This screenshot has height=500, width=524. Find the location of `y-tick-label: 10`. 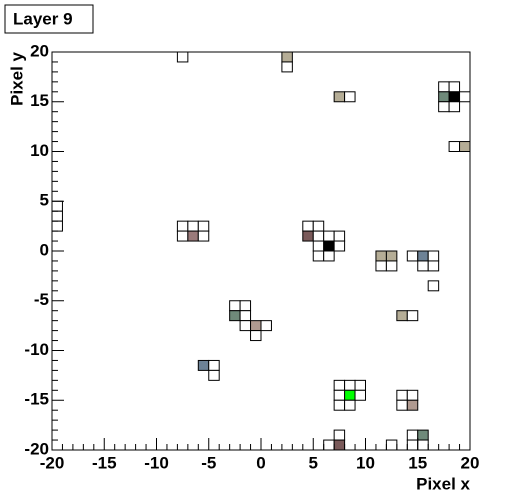

y-tick-label: 10 is located at coordinates (39, 150).